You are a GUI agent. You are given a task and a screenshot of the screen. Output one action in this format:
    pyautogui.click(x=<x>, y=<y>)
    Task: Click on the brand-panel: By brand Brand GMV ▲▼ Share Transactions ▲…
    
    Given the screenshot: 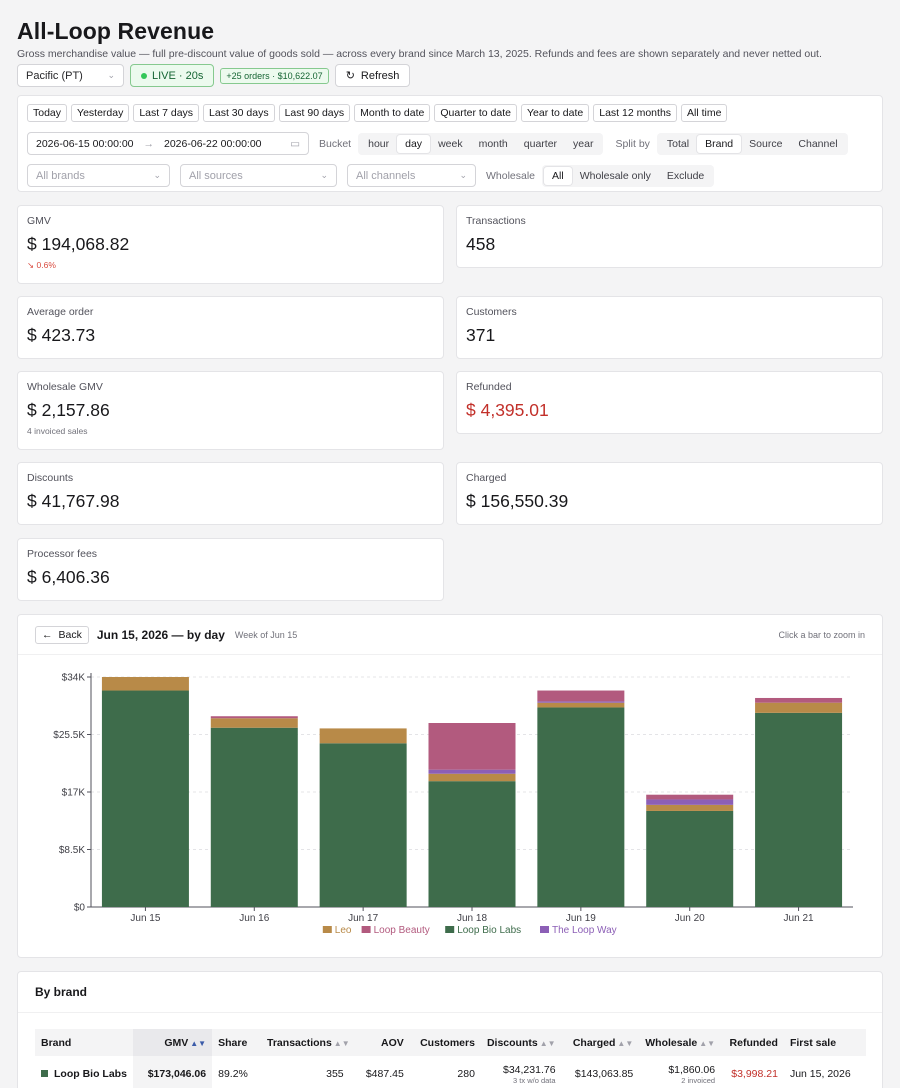 What is the action you would take?
    pyautogui.click(x=450, y=1029)
    